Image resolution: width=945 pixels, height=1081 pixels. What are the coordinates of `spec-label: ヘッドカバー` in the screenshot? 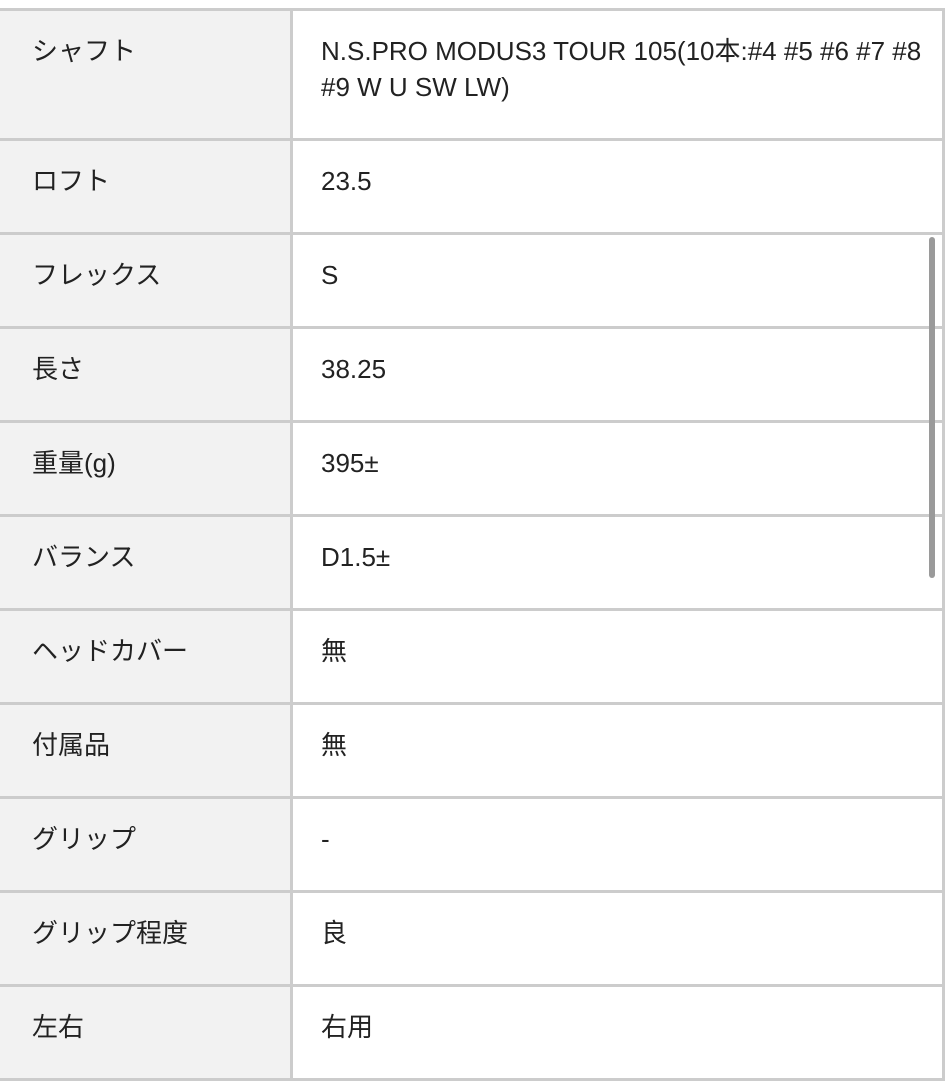 It's located at (146, 656).